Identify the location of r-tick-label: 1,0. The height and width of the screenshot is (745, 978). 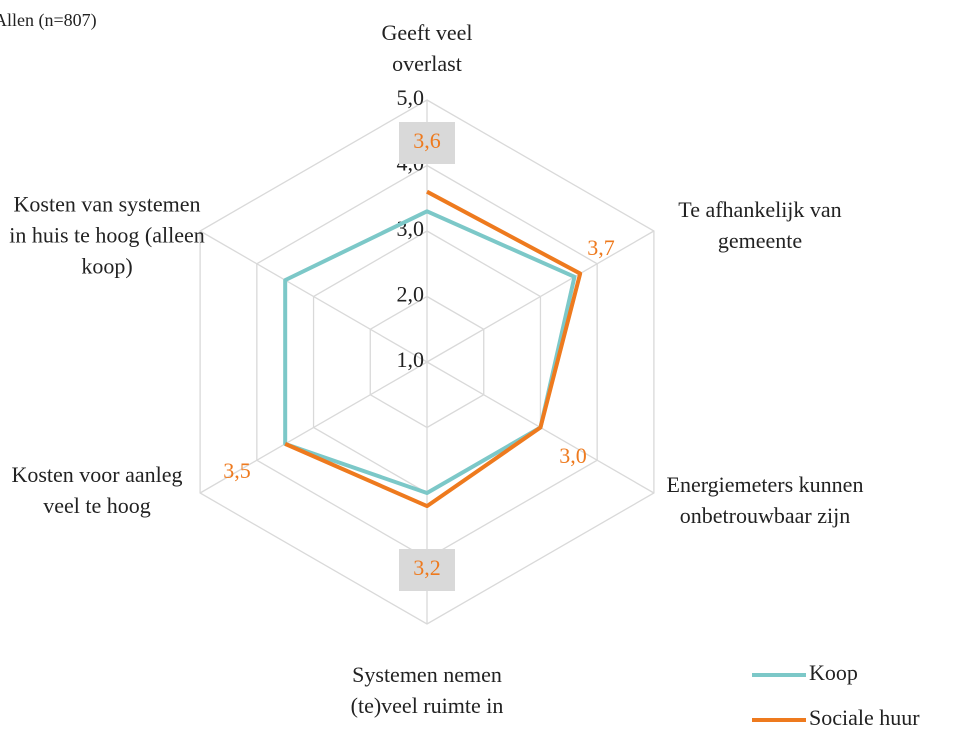
(411, 359).